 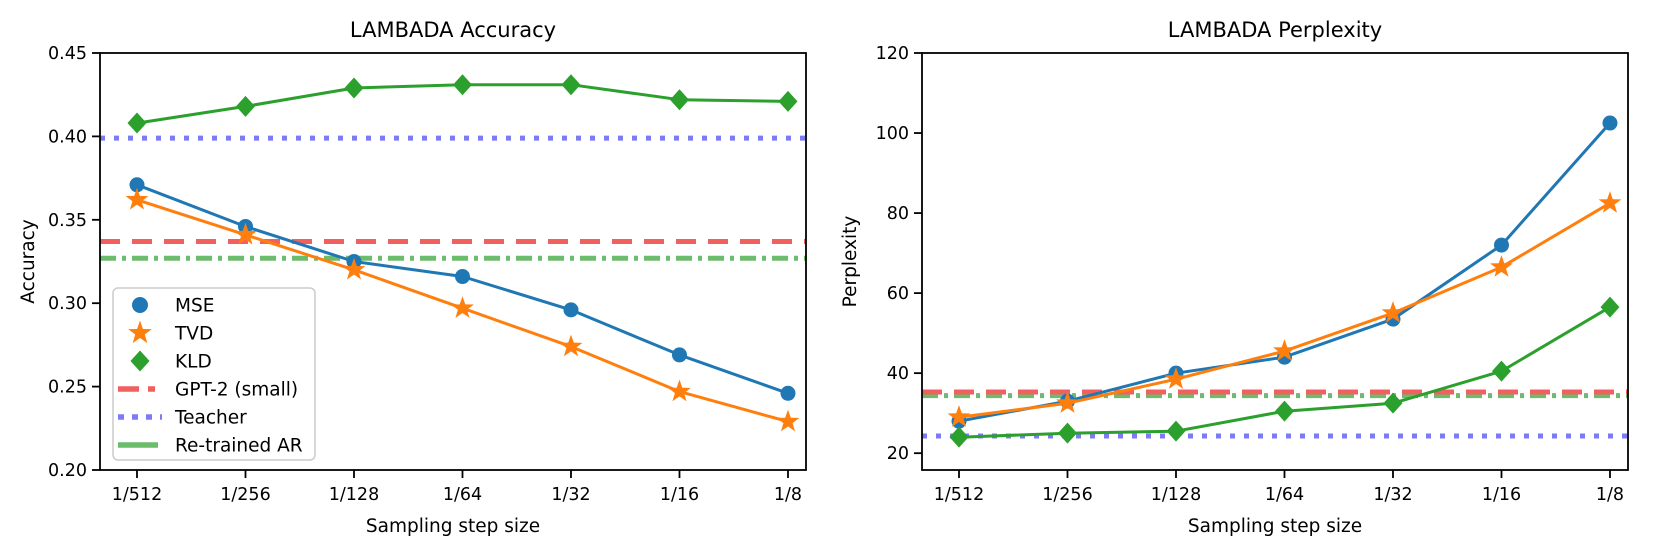 I want to click on y-tick-label: 0.45, so click(x=67, y=54).